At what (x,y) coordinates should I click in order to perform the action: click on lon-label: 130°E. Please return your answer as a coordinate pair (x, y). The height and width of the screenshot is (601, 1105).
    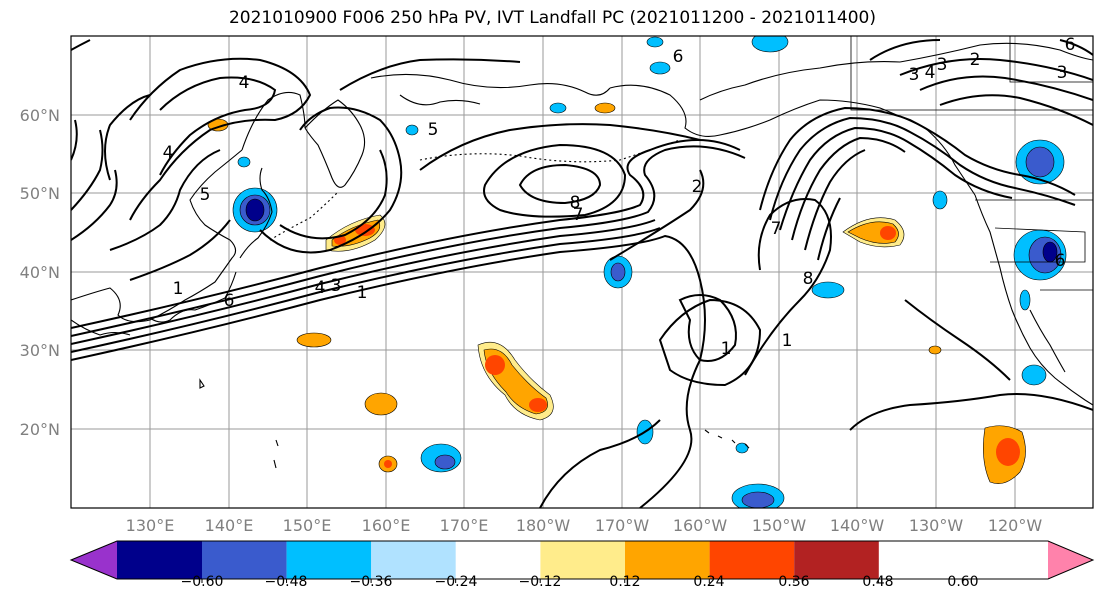
    Looking at the image, I should click on (150, 525).